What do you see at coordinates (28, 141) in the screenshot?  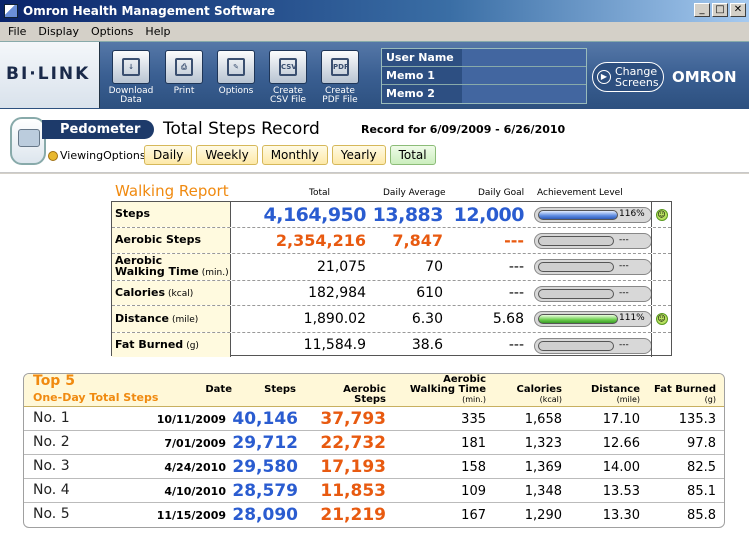 I see `pedometer-device-icon` at bounding box center [28, 141].